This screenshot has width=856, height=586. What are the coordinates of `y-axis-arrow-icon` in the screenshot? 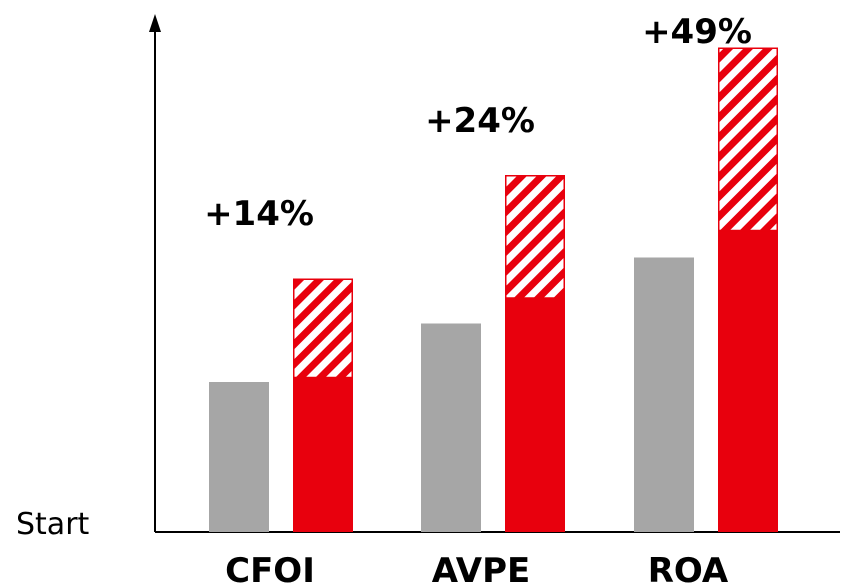 It's located at (155, 23).